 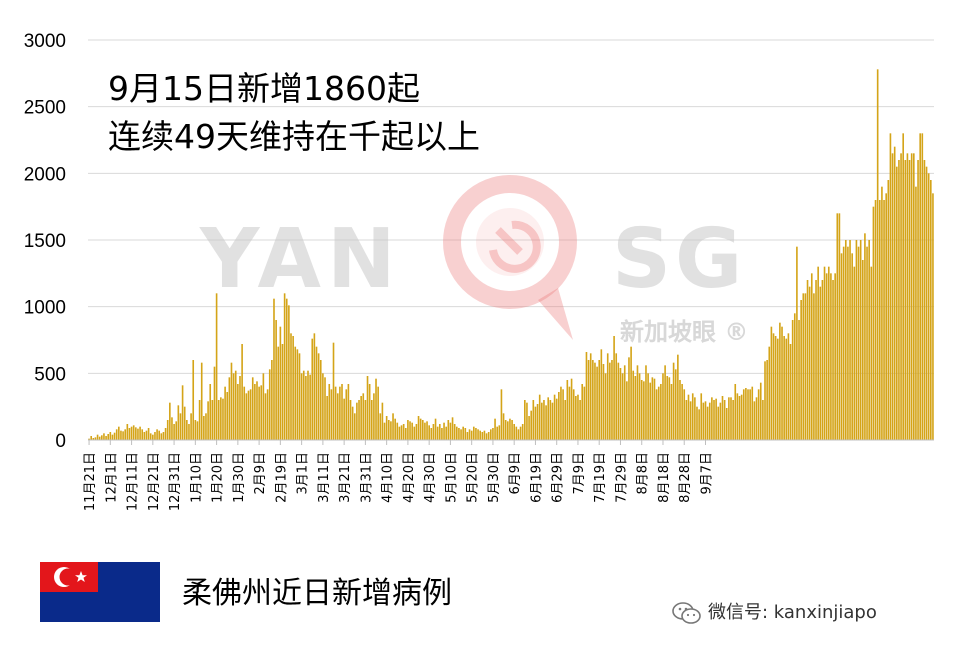 I want to click on watermark-sg-text: SG, so click(x=679, y=259).